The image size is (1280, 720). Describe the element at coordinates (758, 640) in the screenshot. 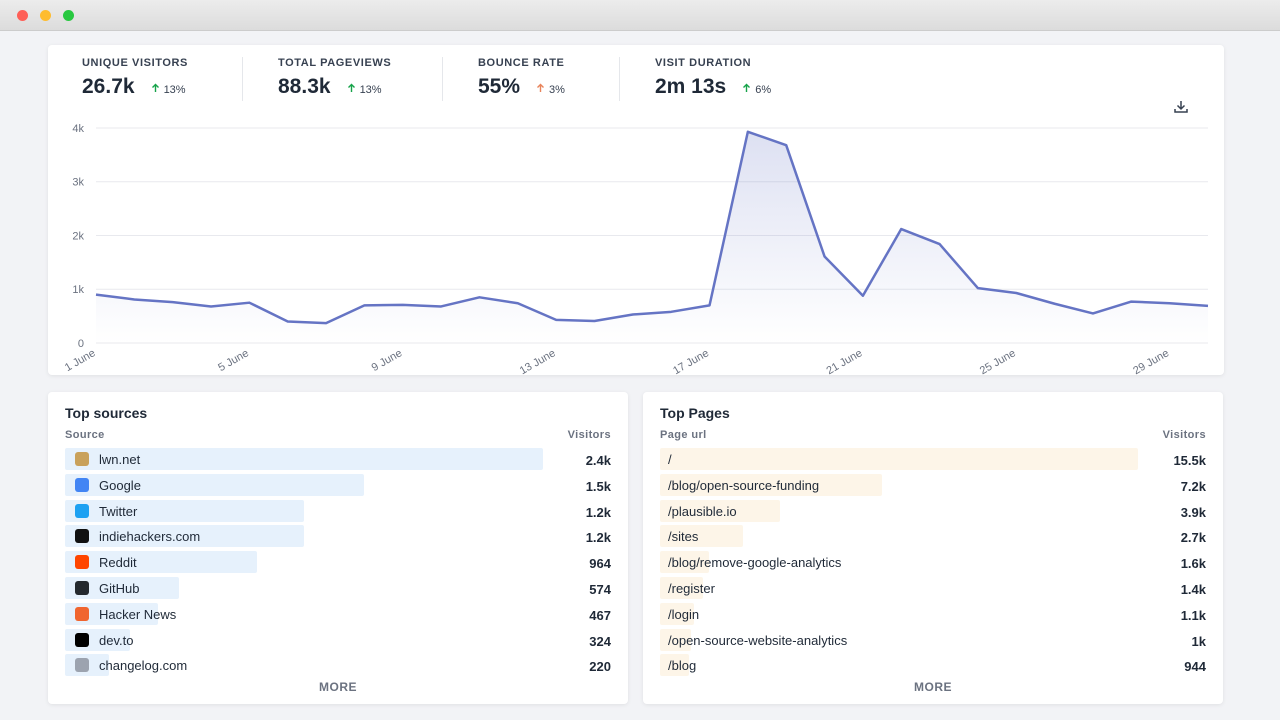

I see `row-name: /open-source-website-analytics` at that location.